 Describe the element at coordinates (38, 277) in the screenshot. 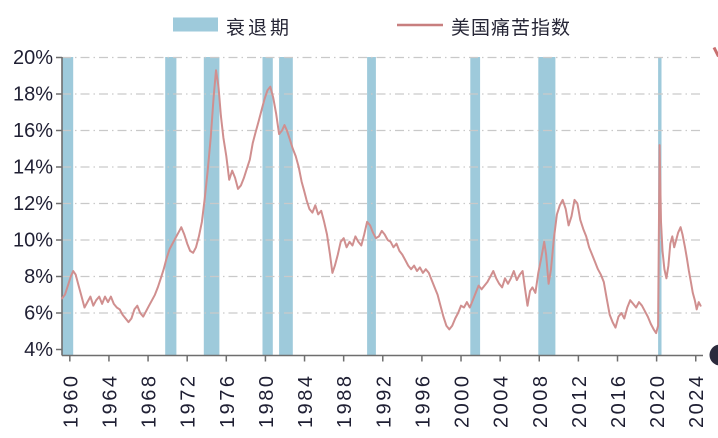

I see `y-axis-label: 8%` at that location.